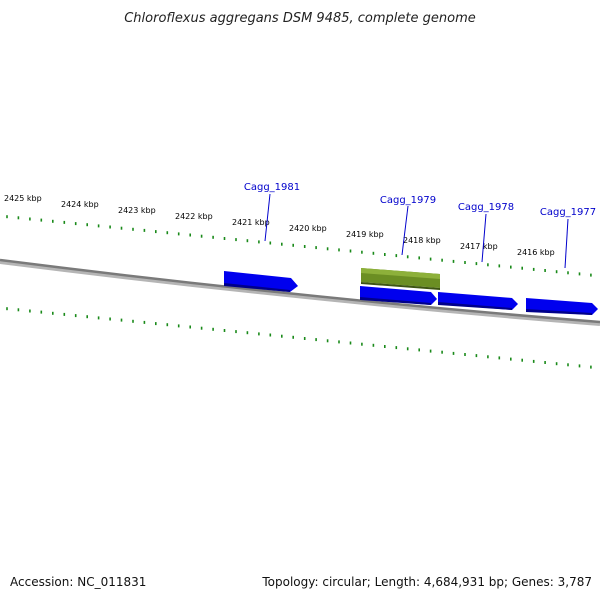 This screenshot has width=600, height=600. What do you see at coordinates (261, 281) in the screenshot?
I see `gene-feature-cagg-1981` at bounding box center [261, 281].